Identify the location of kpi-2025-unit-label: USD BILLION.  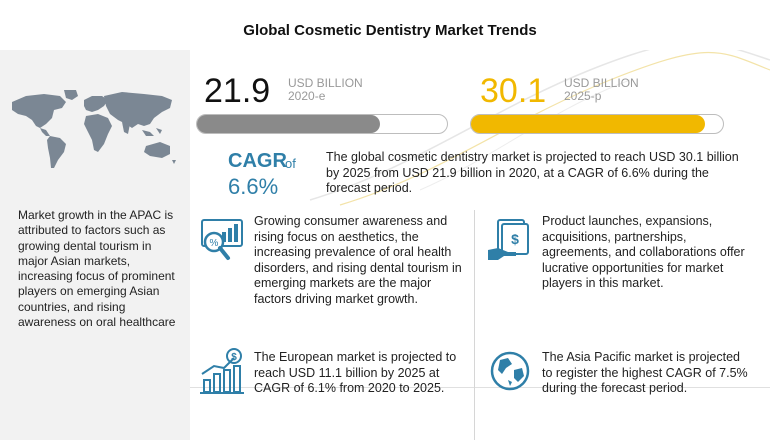
(601, 83).